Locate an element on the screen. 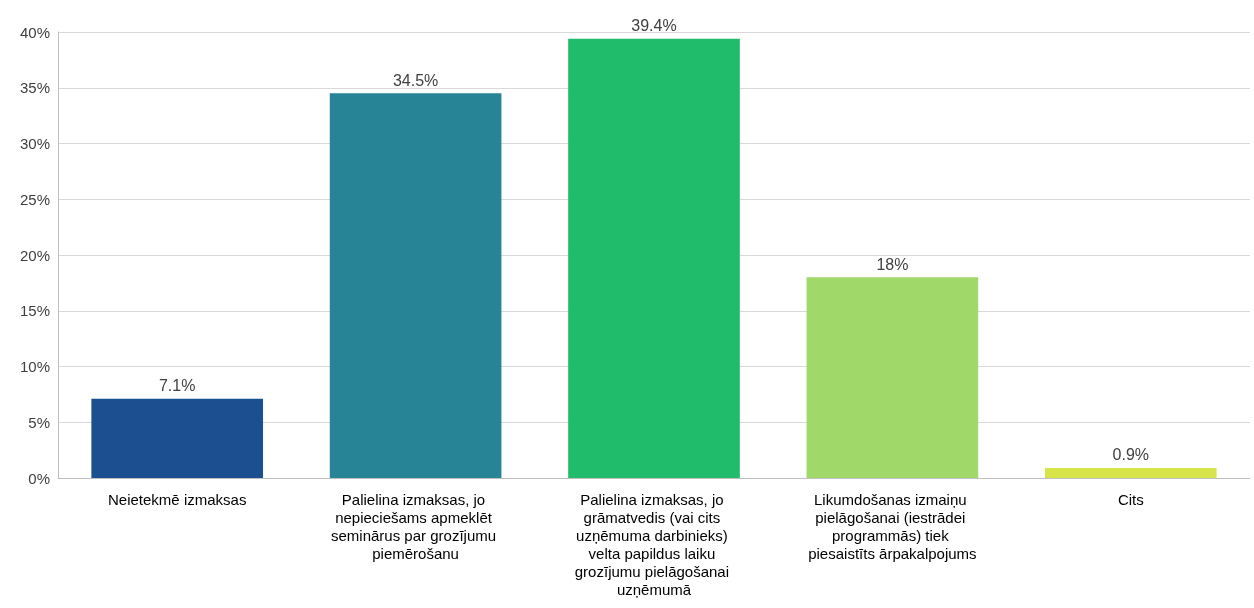 The height and width of the screenshot is (608, 1254). y-tick-label: 25% is located at coordinates (34, 199).